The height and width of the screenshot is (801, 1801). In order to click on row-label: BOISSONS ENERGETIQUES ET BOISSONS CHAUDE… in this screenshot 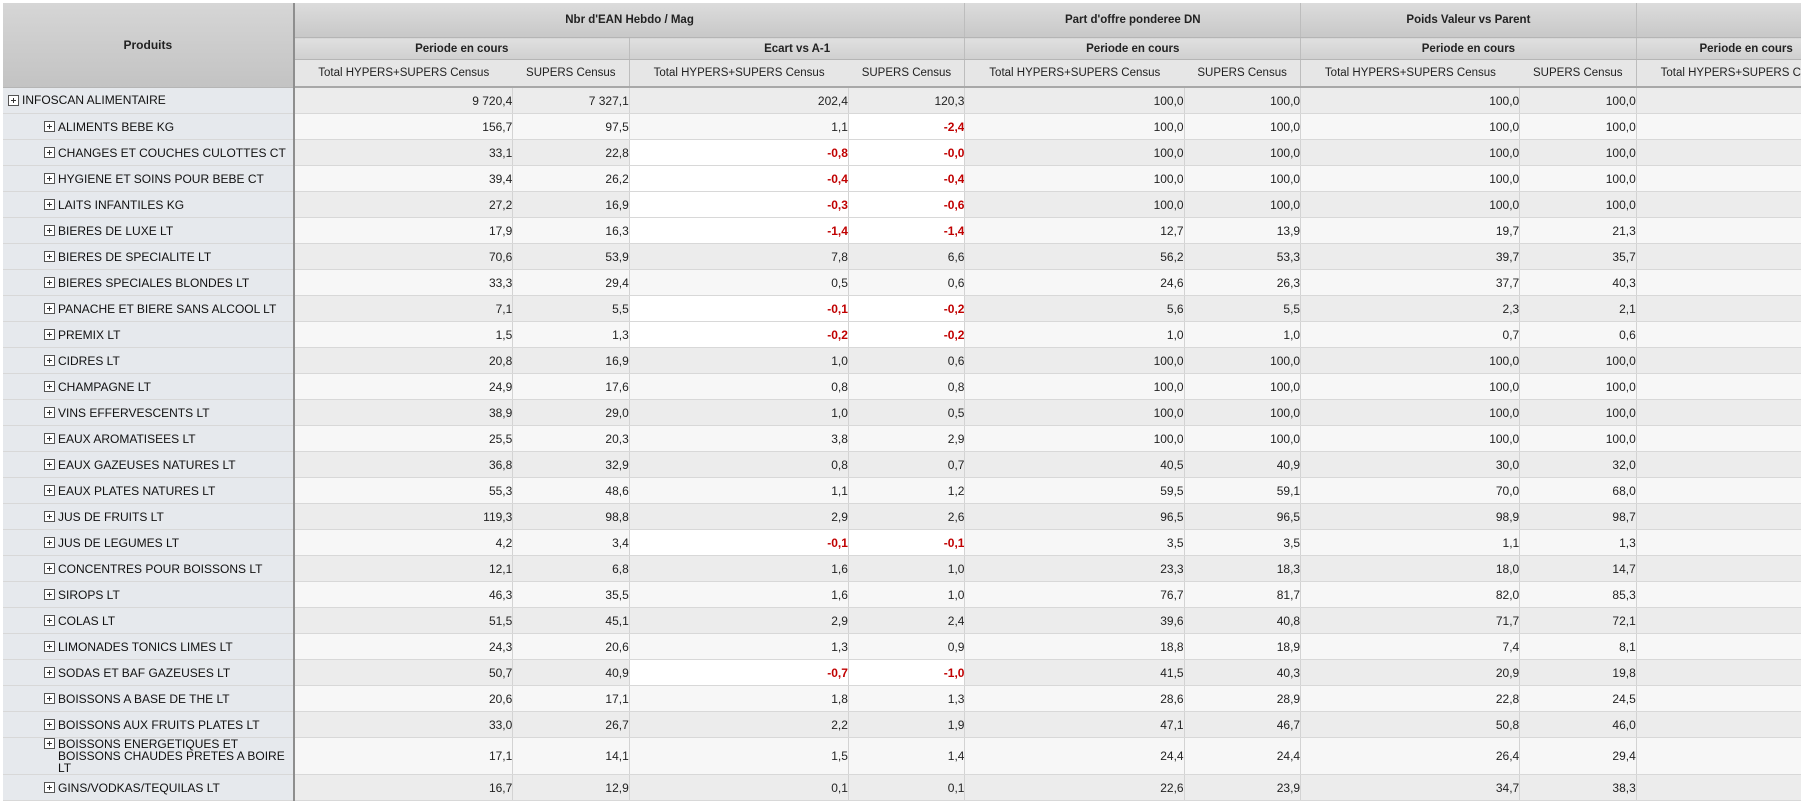, I will do `click(171, 756)`.